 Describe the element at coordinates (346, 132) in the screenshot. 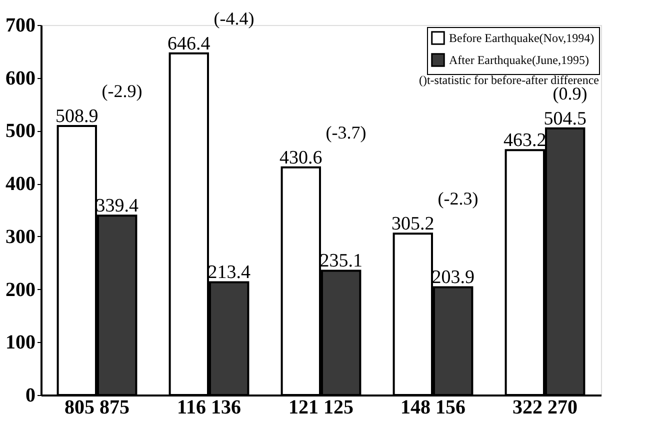

I see `annotation: (-3.7)` at that location.